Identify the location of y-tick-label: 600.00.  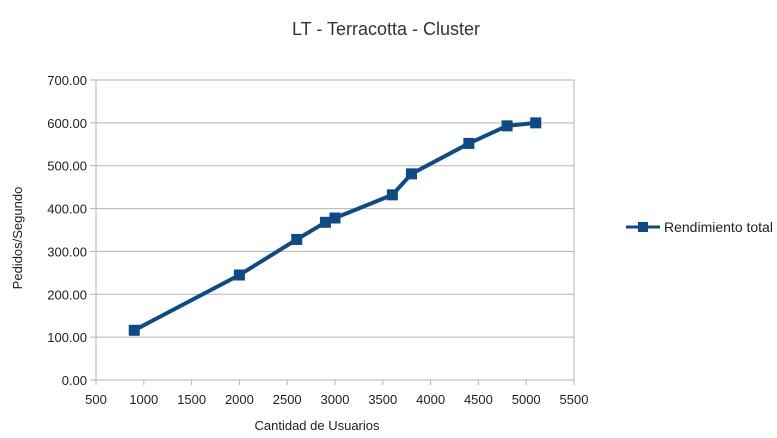
(67, 123).